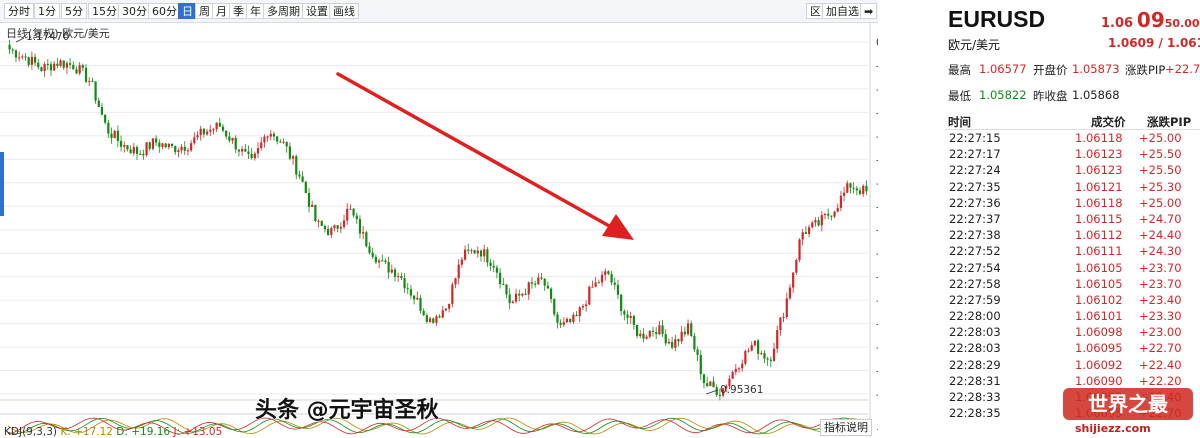  Describe the element at coordinates (1072, 366) in the screenshot. I see `trade-row: 22:28:29 1.06092 +22.40` at that location.